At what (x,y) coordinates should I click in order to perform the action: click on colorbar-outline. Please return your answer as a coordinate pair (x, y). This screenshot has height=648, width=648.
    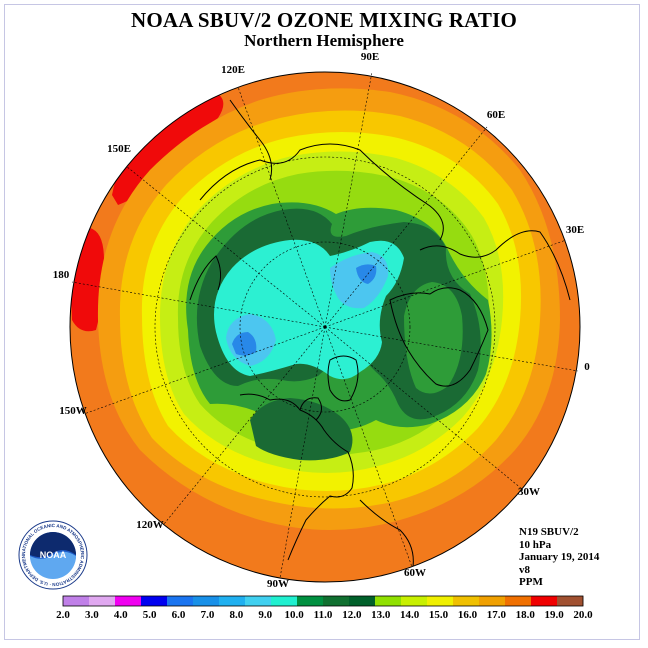
    Looking at the image, I should click on (323, 601).